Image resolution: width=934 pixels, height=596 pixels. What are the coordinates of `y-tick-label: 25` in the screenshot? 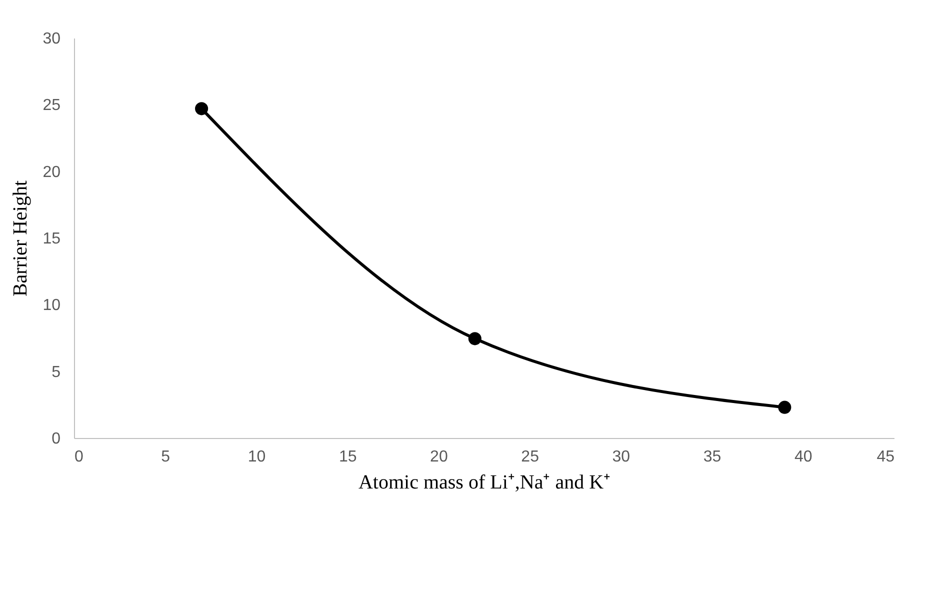 It's located at (51, 105).